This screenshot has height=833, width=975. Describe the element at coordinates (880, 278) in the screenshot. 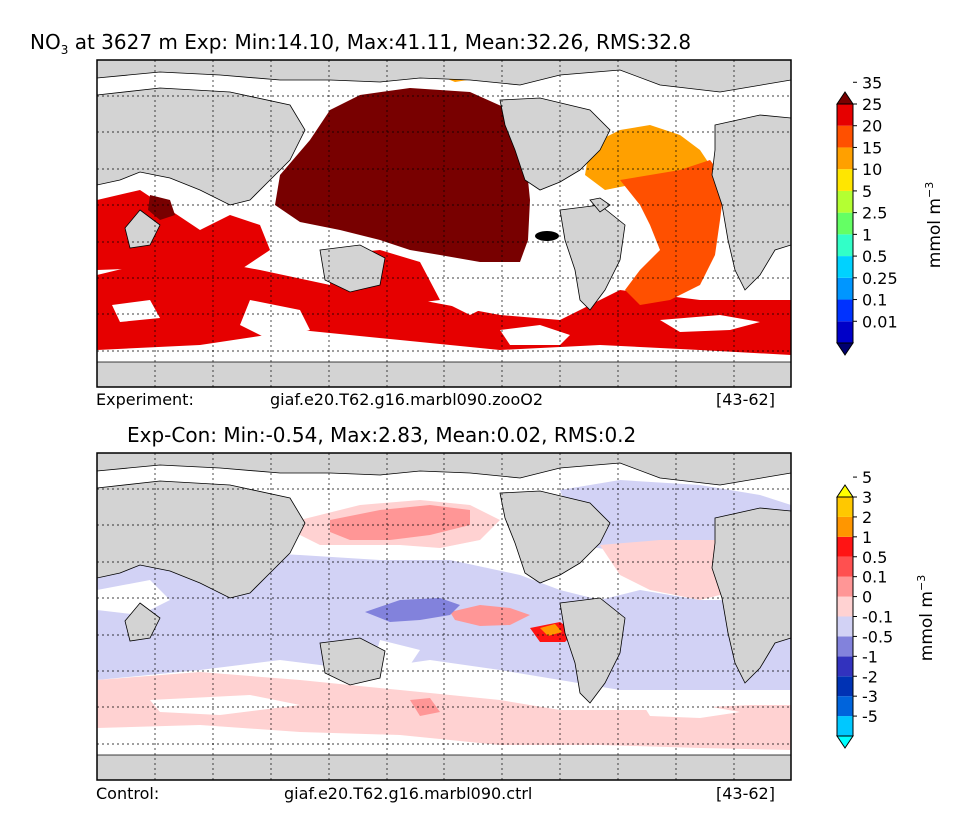

I see `top-colorbar-tick-label: 0.25` at that location.